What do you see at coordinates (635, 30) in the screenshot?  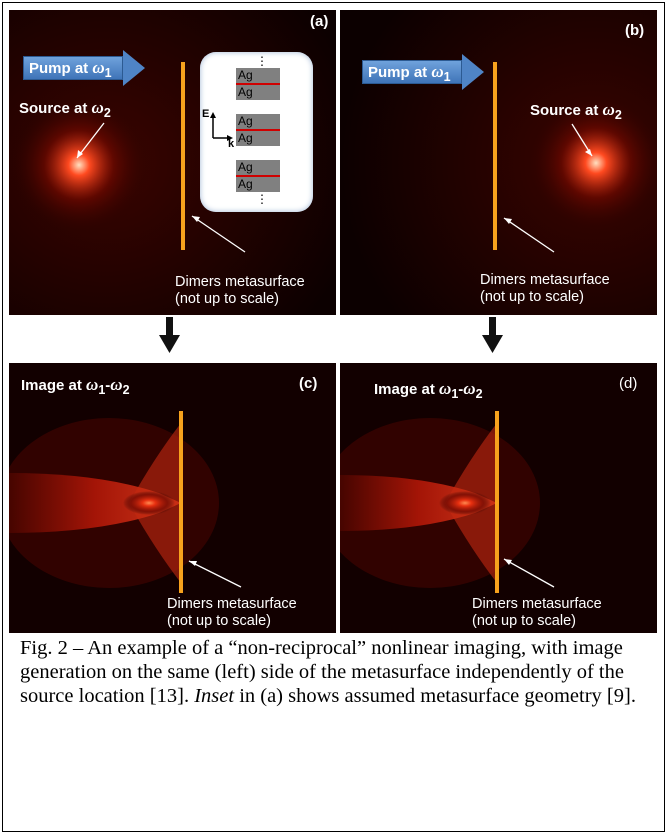 I see `panel-label: (b)` at bounding box center [635, 30].